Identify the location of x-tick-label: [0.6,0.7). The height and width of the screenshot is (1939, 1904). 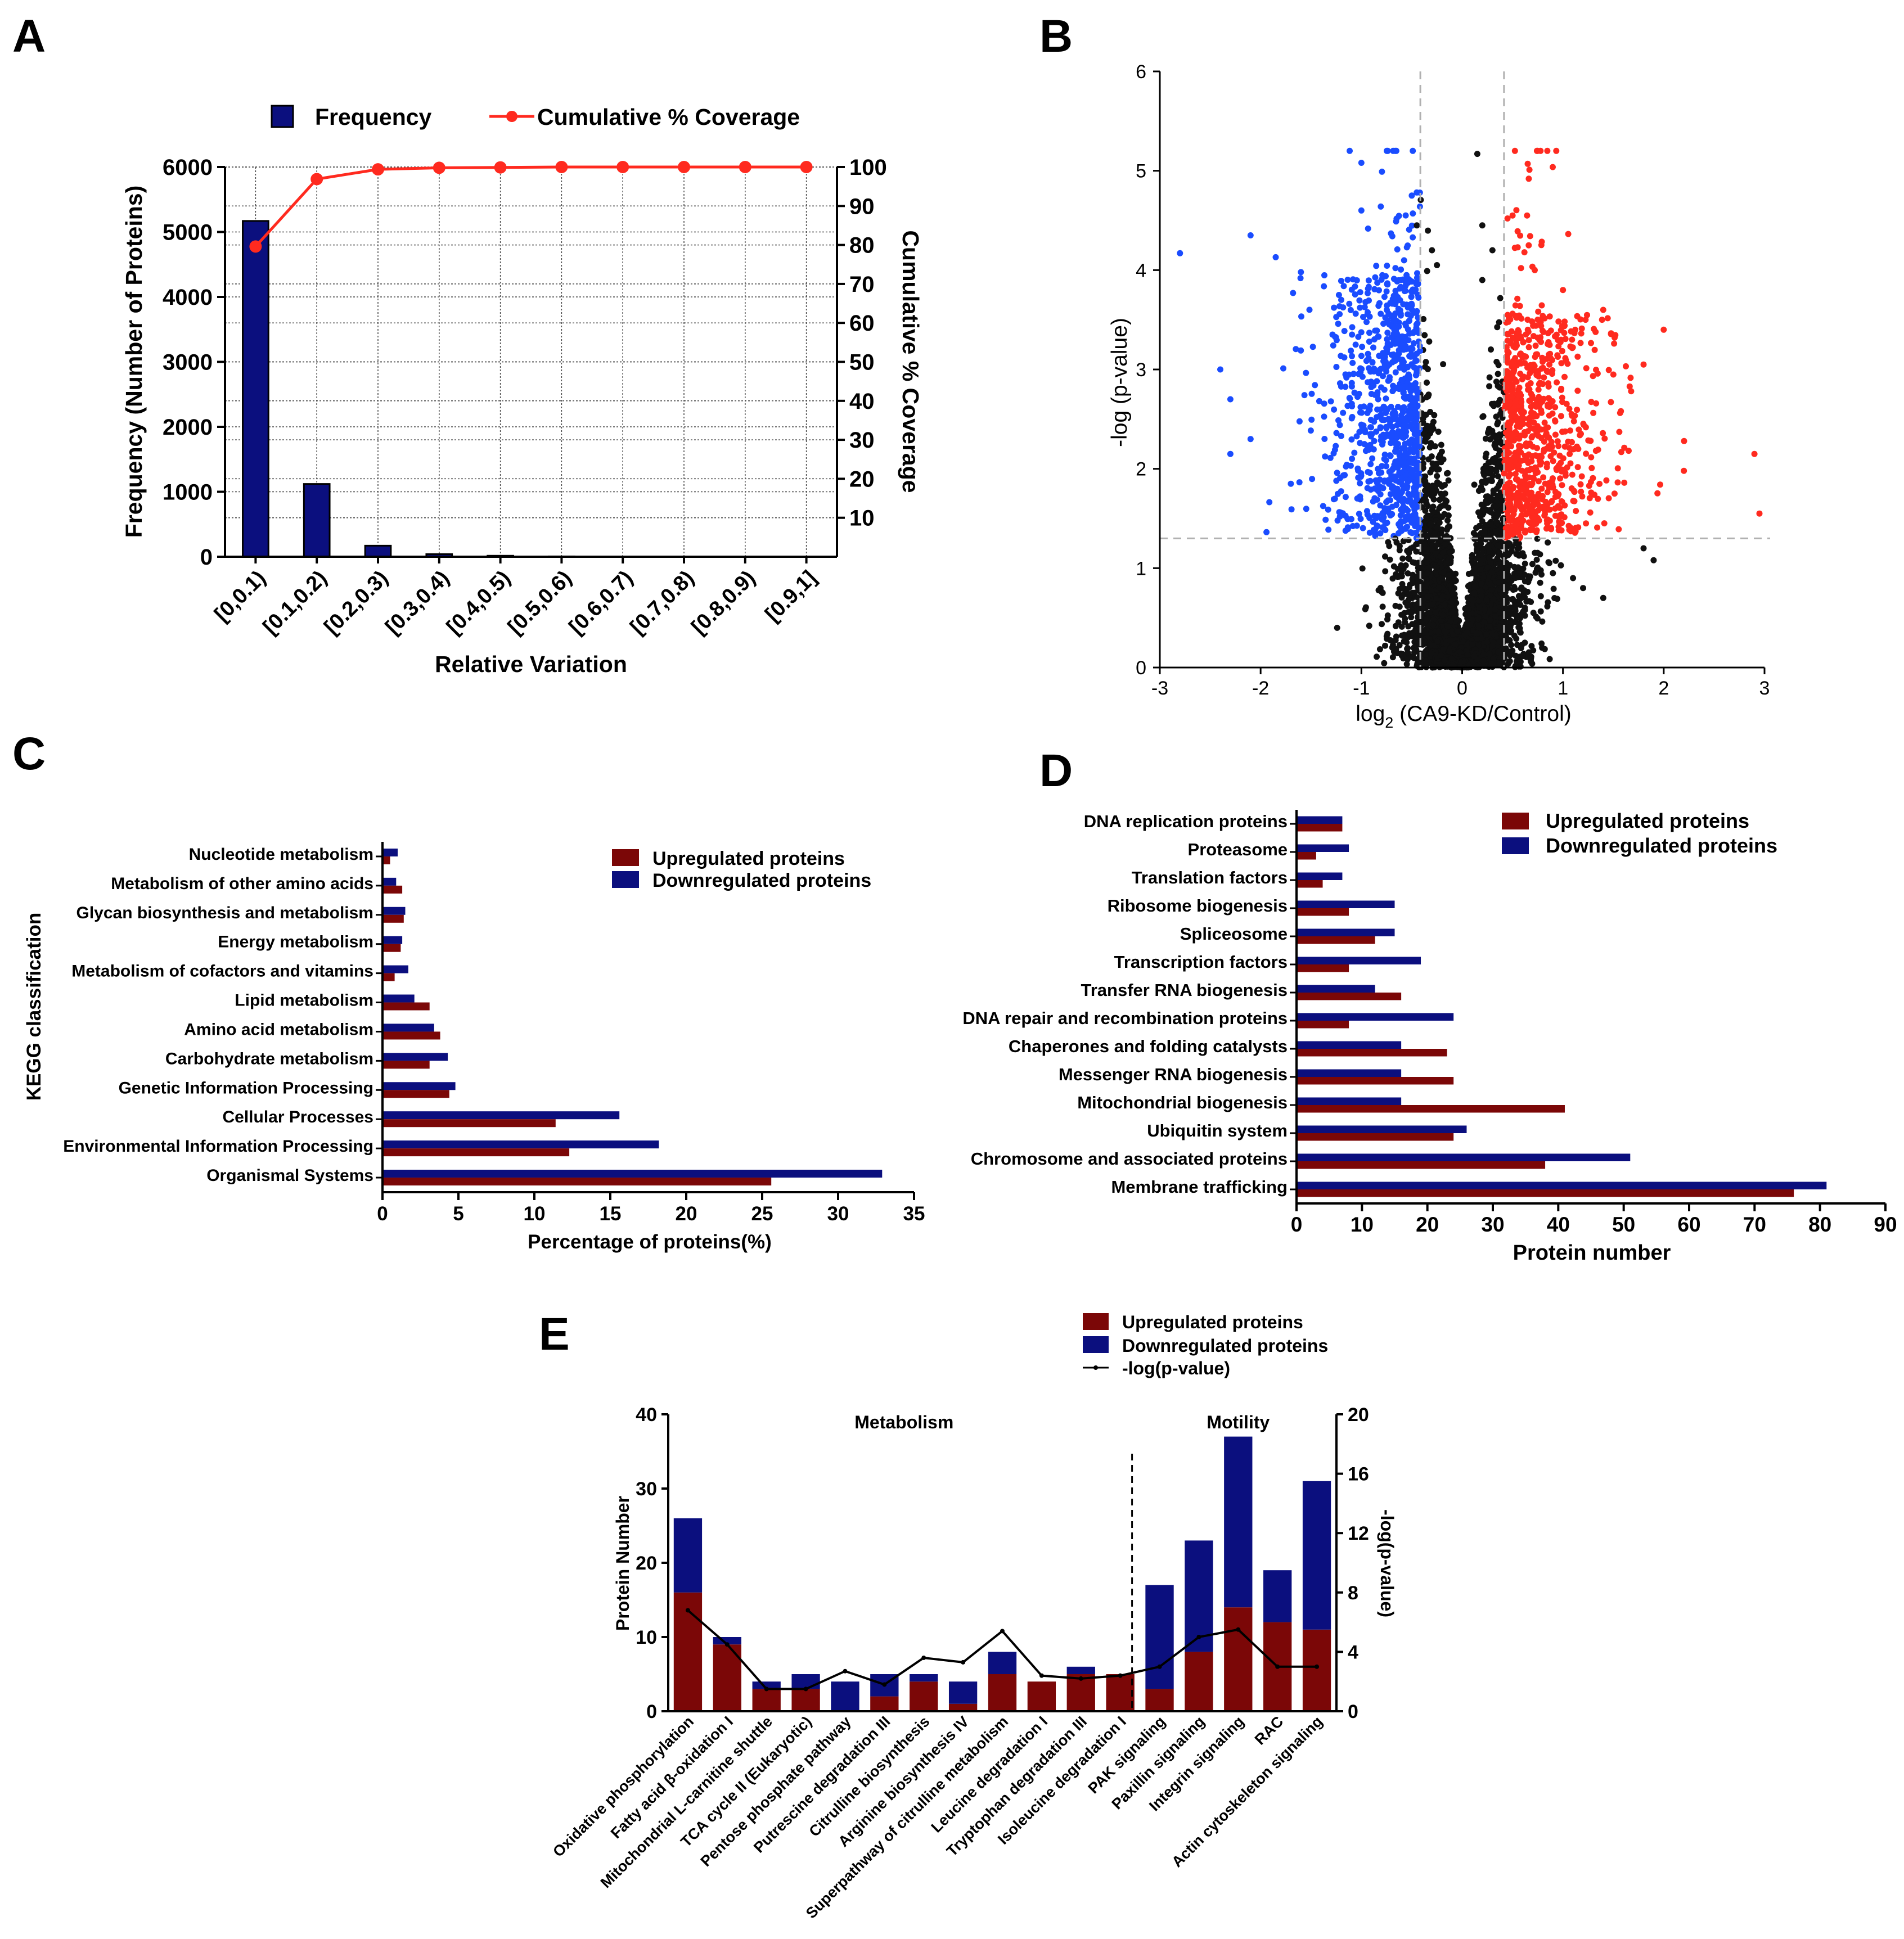
(601, 602).